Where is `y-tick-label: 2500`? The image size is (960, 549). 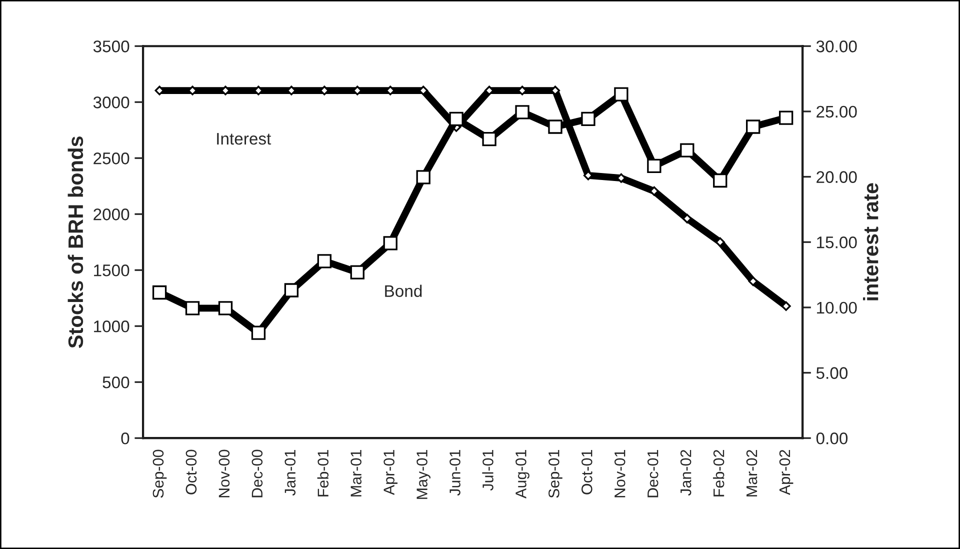 y-tick-label: 2500 is located at coordinates (112, 158).